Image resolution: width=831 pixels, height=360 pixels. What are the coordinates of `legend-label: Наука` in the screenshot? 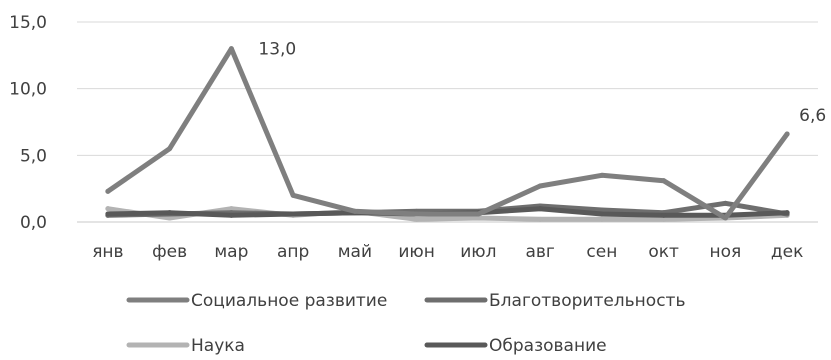 It's located at (218, 346).